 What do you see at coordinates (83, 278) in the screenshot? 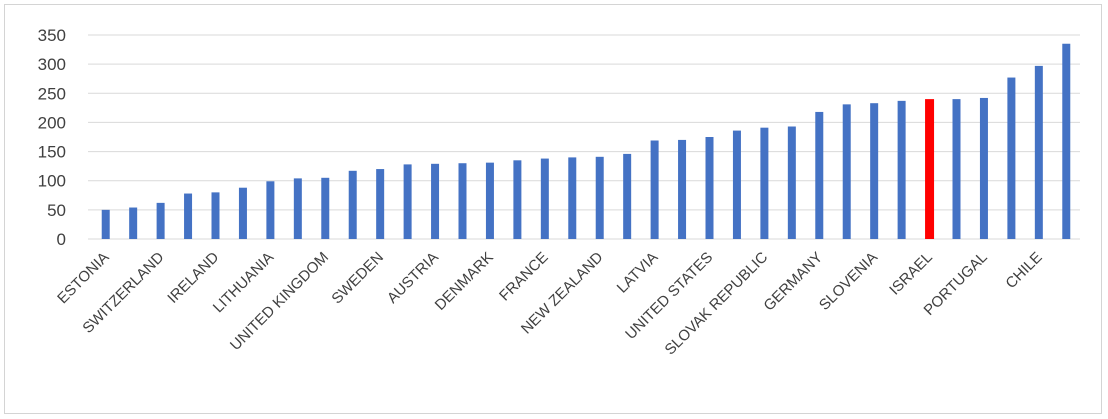
I see `x-category-label: ESTONIA` at bounding box center [83, 278].